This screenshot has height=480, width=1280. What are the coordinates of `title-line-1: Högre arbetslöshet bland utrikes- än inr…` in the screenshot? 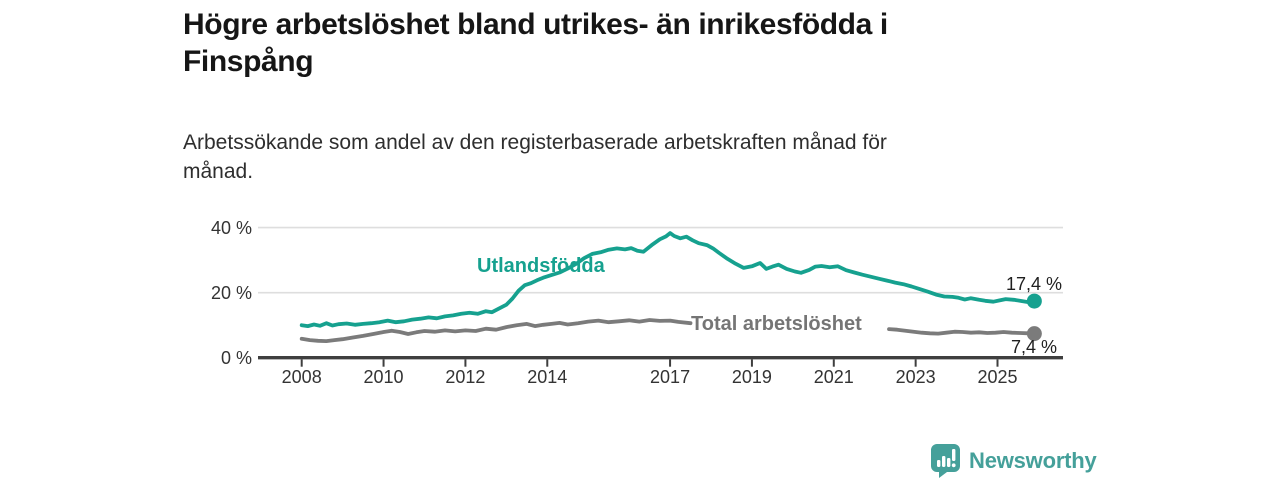 It's located at (535, 24).